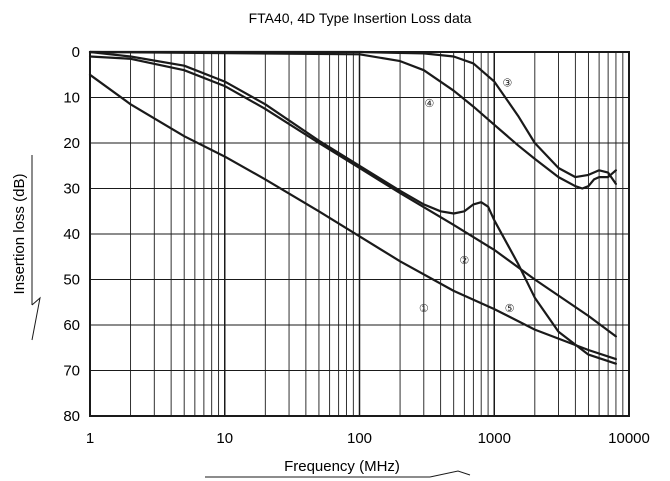  I want to click on x-tick-label: 100, so click(359, 438).